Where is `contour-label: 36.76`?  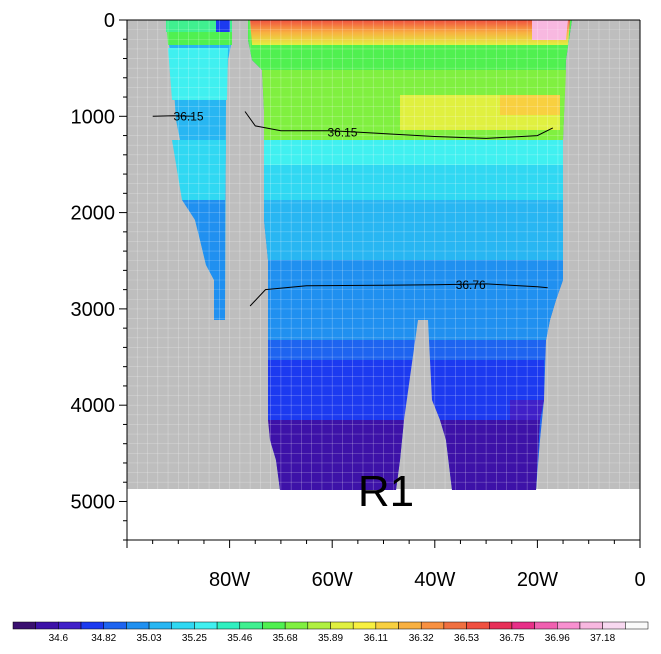
contour-label: 36.76 is located at coordinates (471, 285).